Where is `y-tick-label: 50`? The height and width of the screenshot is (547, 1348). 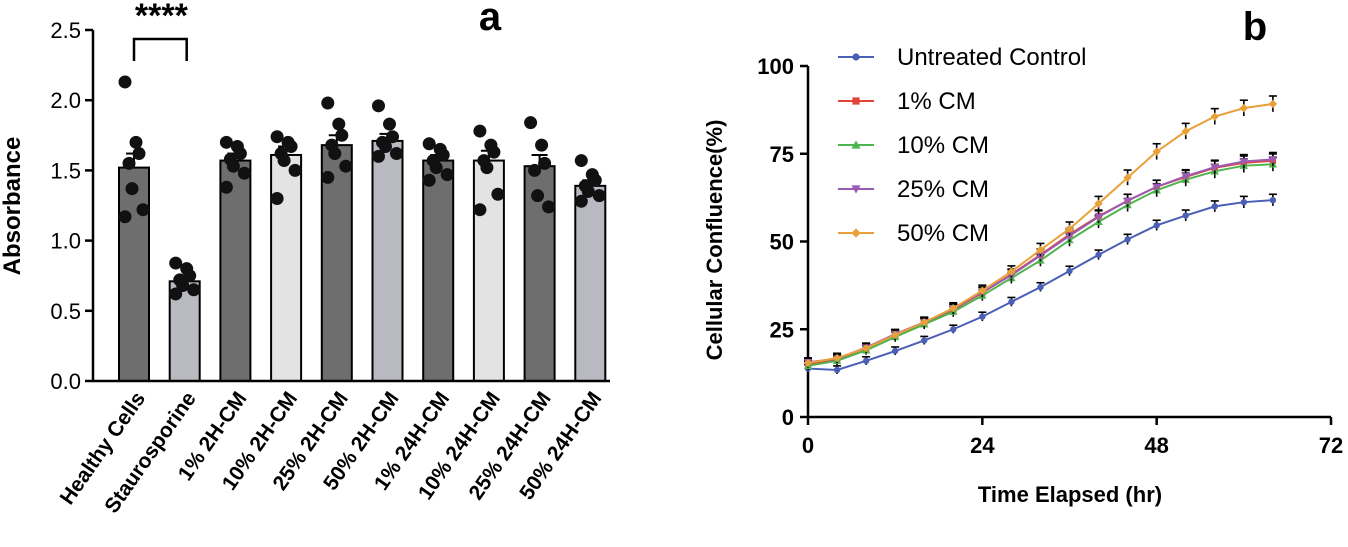 y-tick-label: 50 is located at coordinates (782, 242).